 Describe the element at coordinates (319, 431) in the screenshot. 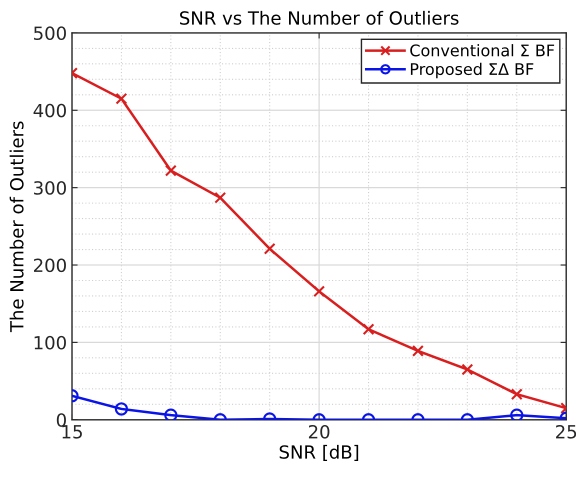

I see `x-tick-label: 20` at that location.